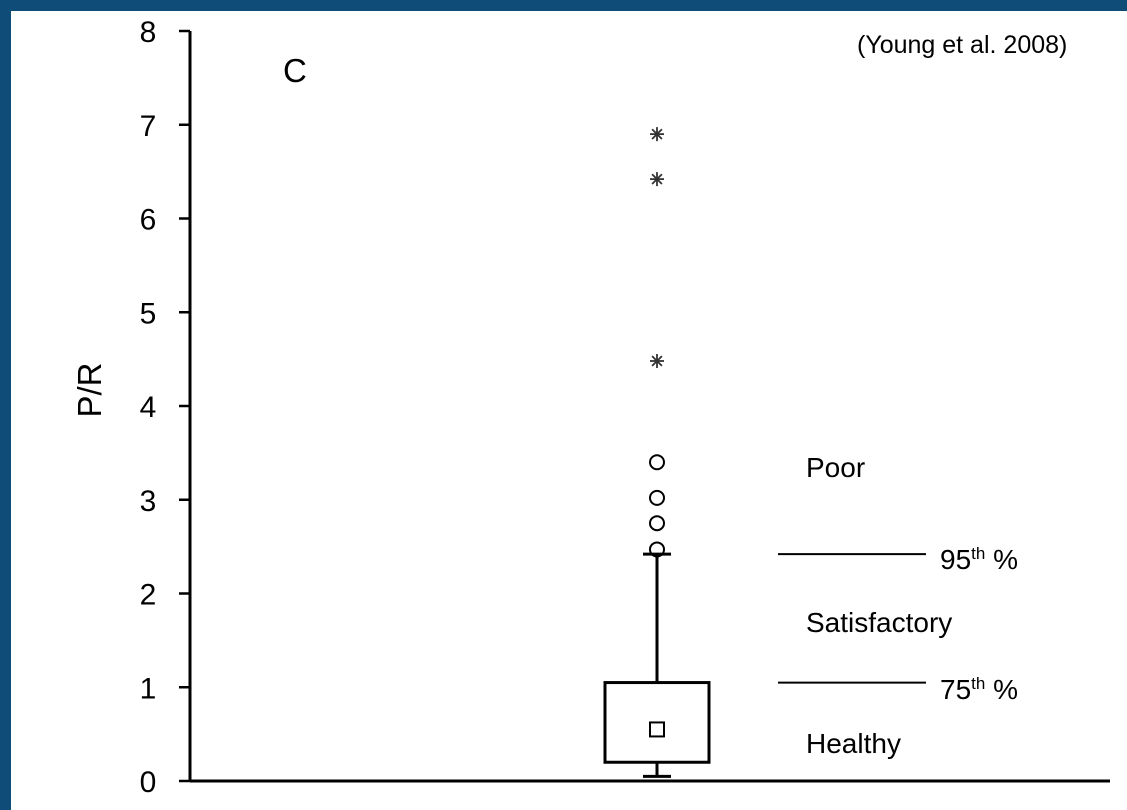  I want to click on zone-label-satisfactory: Satisfactory, so click(879, 622).